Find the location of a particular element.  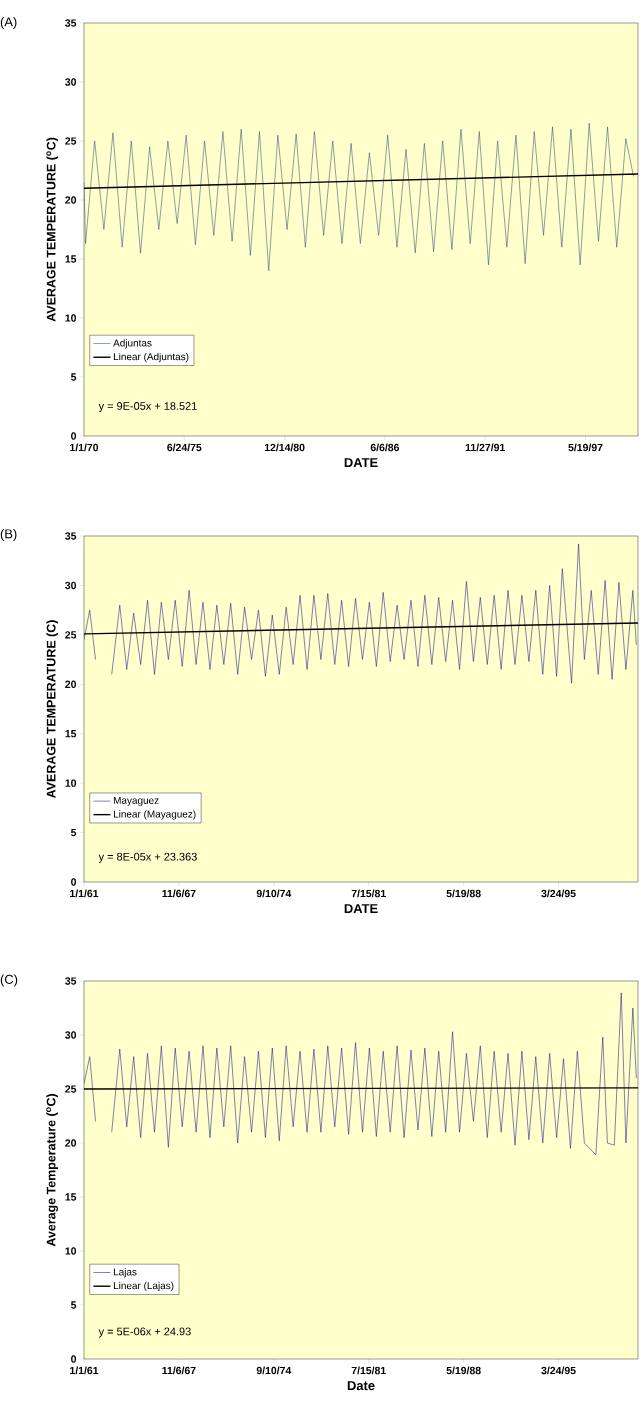

legend-label: Adjuntas is located at coordinates (132, 344).